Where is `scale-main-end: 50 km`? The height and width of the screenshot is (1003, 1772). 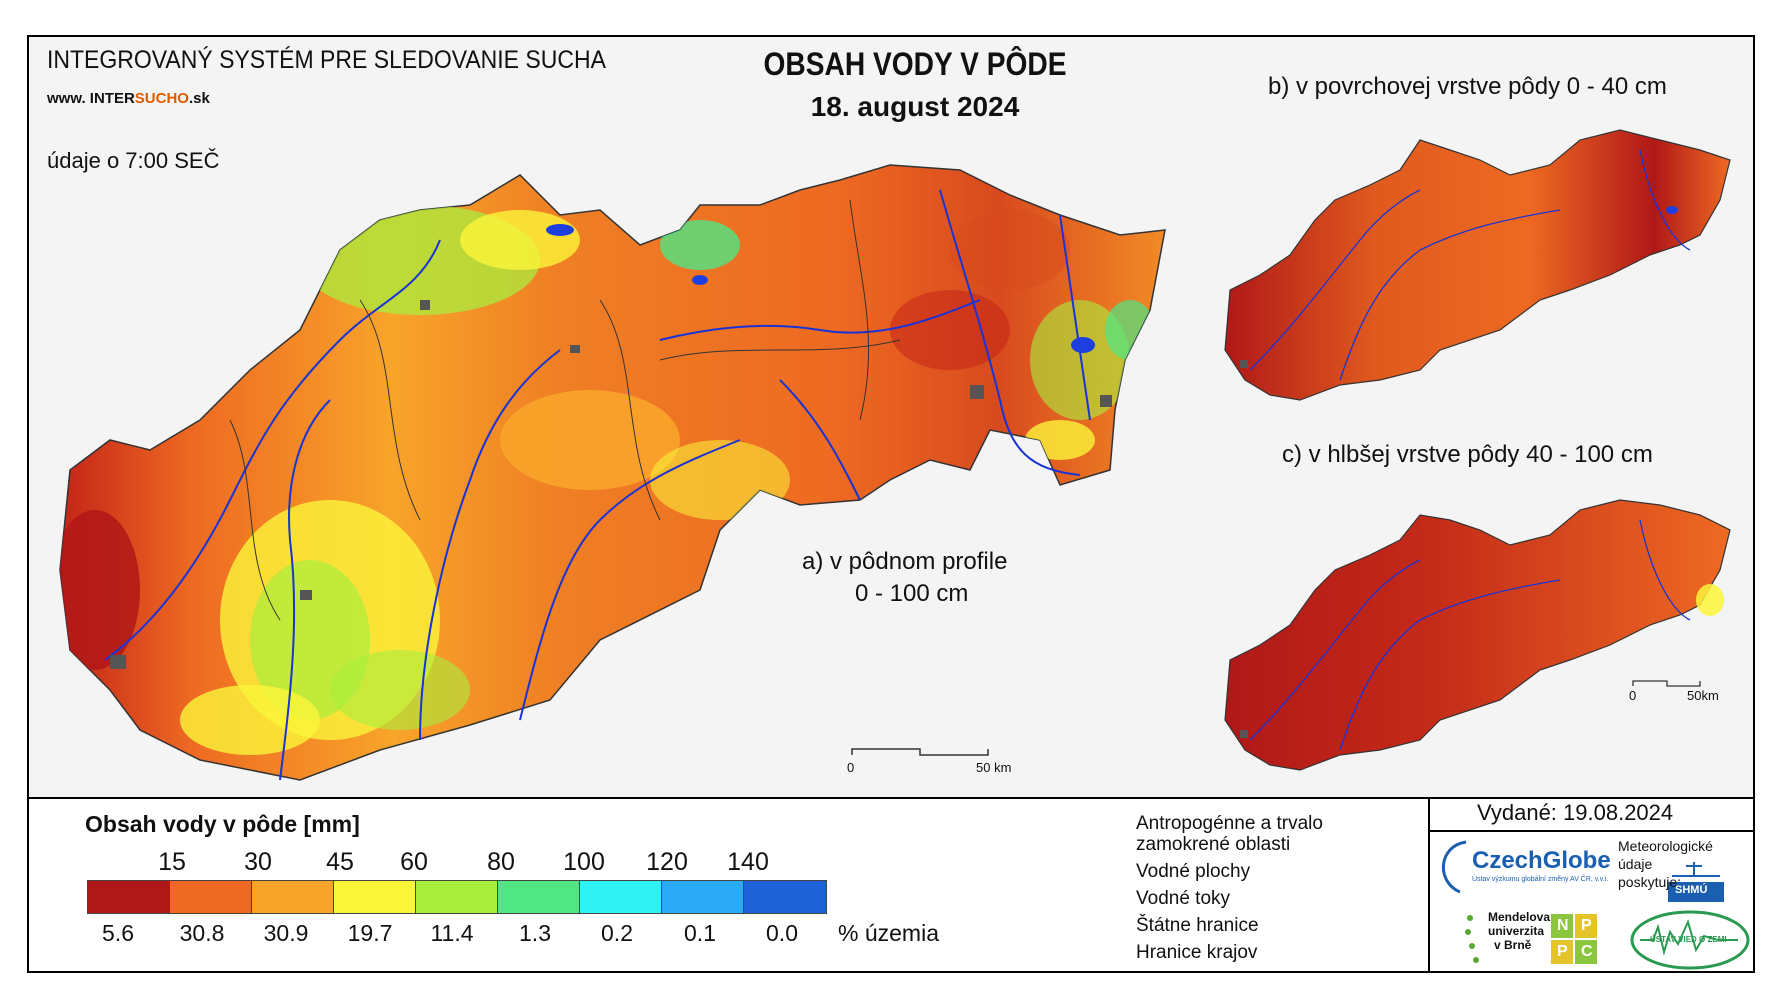 scale-main-end: 50 km is located at coordinates (994, 767).